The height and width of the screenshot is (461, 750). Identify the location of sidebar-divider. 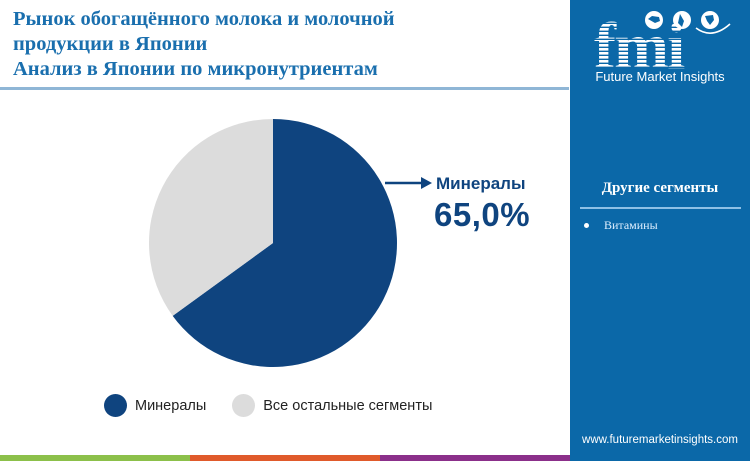
(660, 208).